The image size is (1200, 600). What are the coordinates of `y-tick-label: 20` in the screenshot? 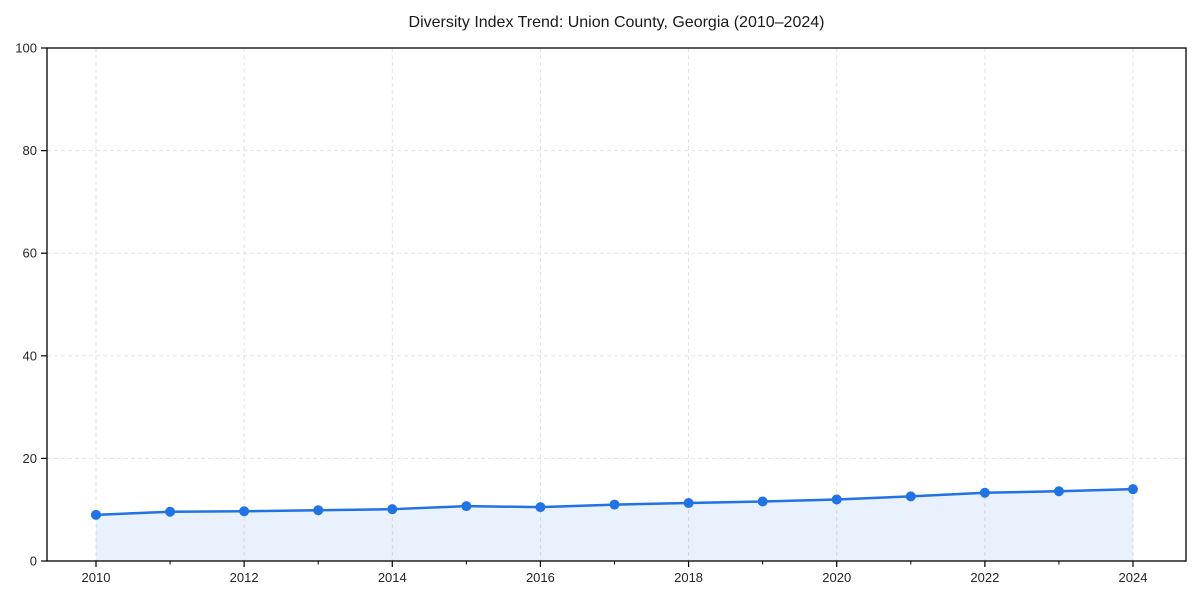 It's located at (30, 458).